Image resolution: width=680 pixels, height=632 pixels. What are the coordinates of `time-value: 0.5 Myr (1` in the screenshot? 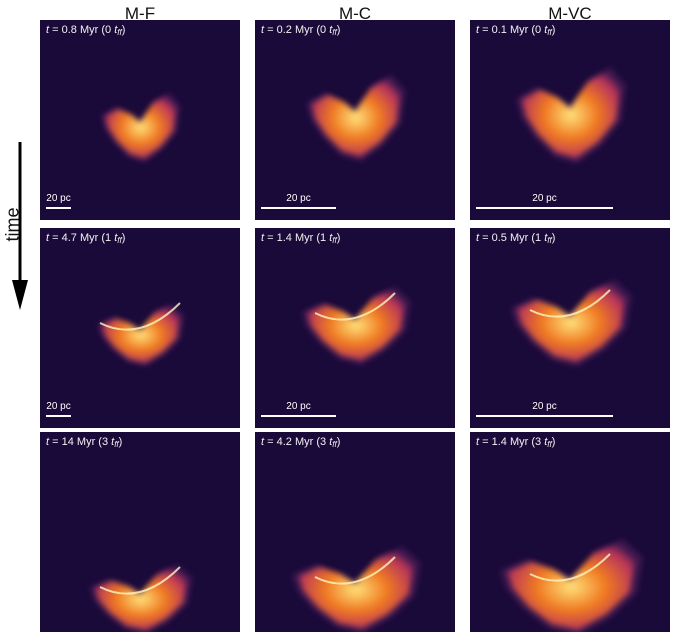 It's located at (518, 238).